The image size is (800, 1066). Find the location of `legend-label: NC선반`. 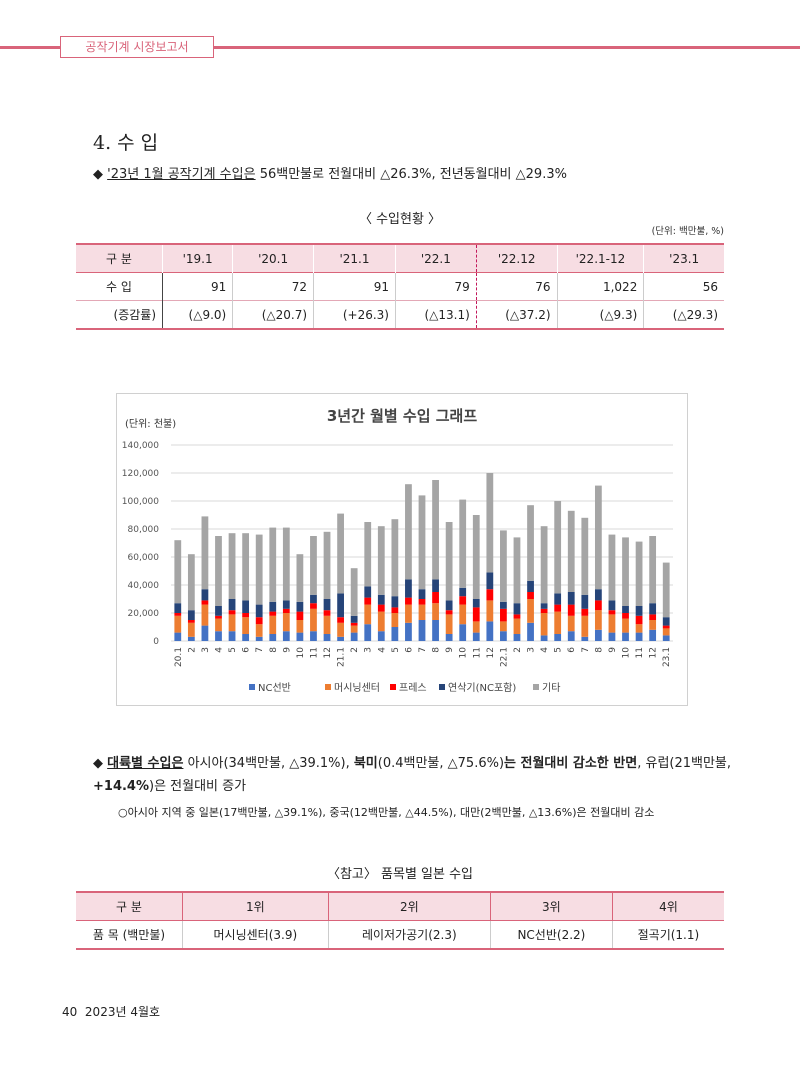

legend-label: NC선반 is located at coordinates (274, 688).